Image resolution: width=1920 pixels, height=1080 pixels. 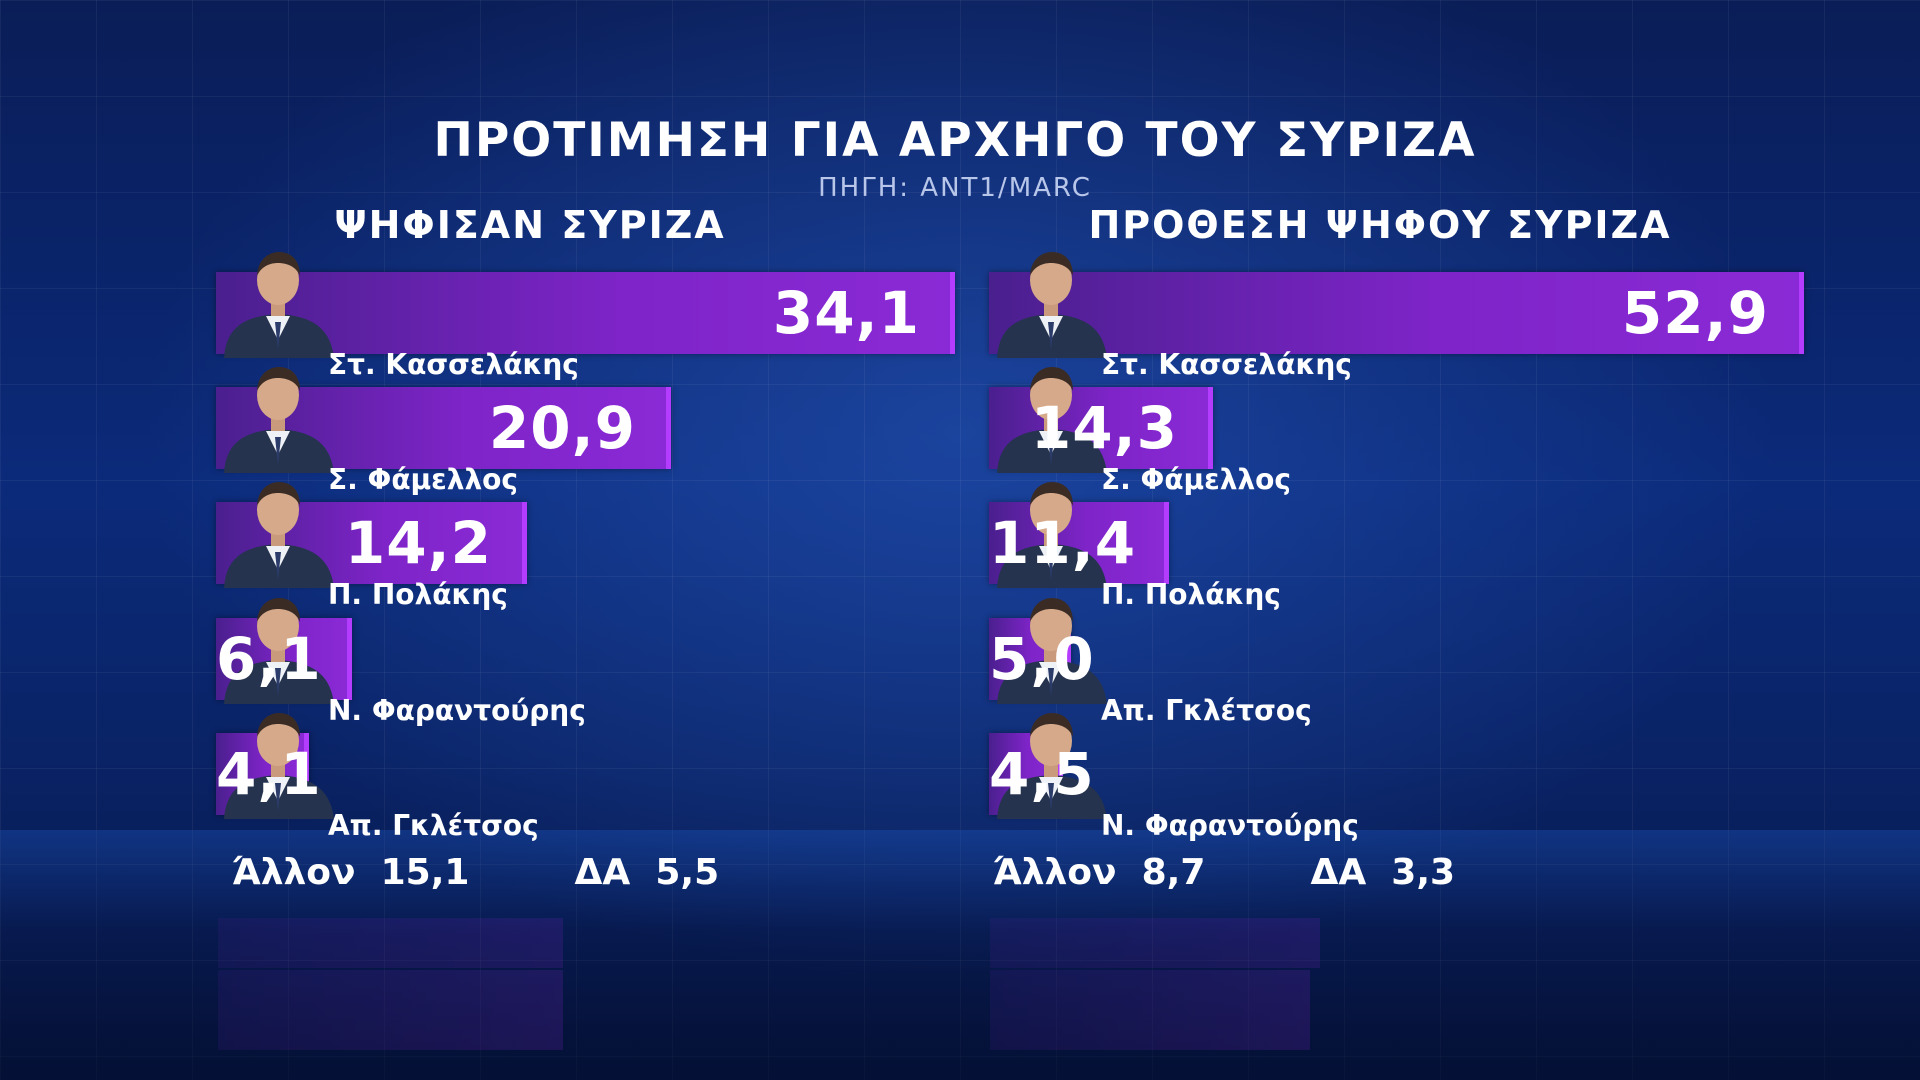 I want to click on bar-row: 14,3 Σ. Φάμελλος, so click(x=1399, y=426).